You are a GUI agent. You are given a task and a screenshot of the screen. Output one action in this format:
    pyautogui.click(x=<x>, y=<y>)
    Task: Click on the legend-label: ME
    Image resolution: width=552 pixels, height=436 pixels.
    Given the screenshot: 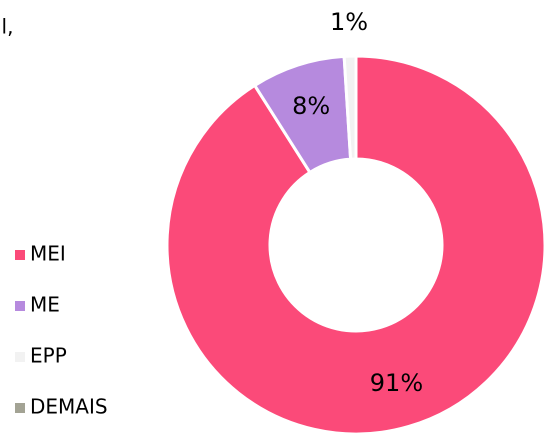 What is the action you would take?
    pyautogui.click(x=45, y=305)
    